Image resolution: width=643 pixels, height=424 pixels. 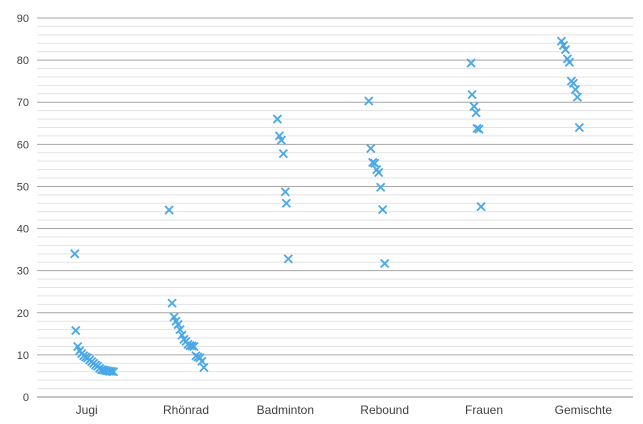 What do you see at coordinates (87, 410) in the screenshot?
I see `x-tick-label: Jugi` at bounding box center [87, 410].